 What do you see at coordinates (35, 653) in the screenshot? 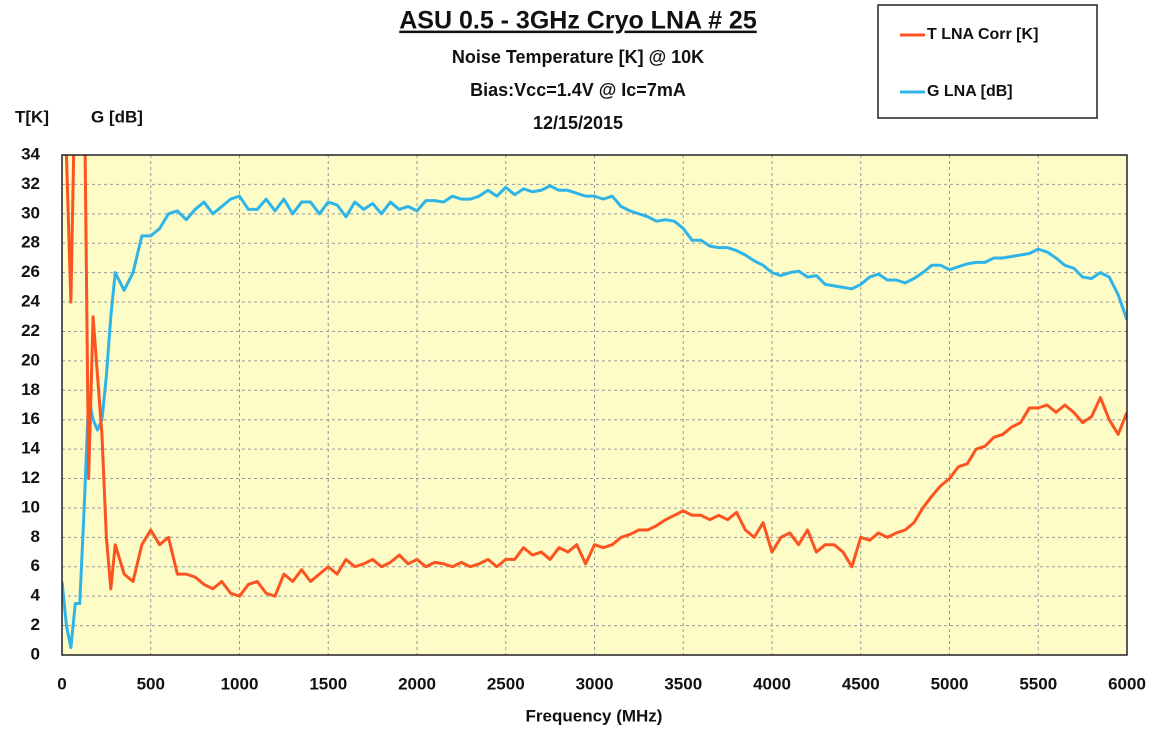
I see `y-tick-label: 0` at bounding box center [35, 653].